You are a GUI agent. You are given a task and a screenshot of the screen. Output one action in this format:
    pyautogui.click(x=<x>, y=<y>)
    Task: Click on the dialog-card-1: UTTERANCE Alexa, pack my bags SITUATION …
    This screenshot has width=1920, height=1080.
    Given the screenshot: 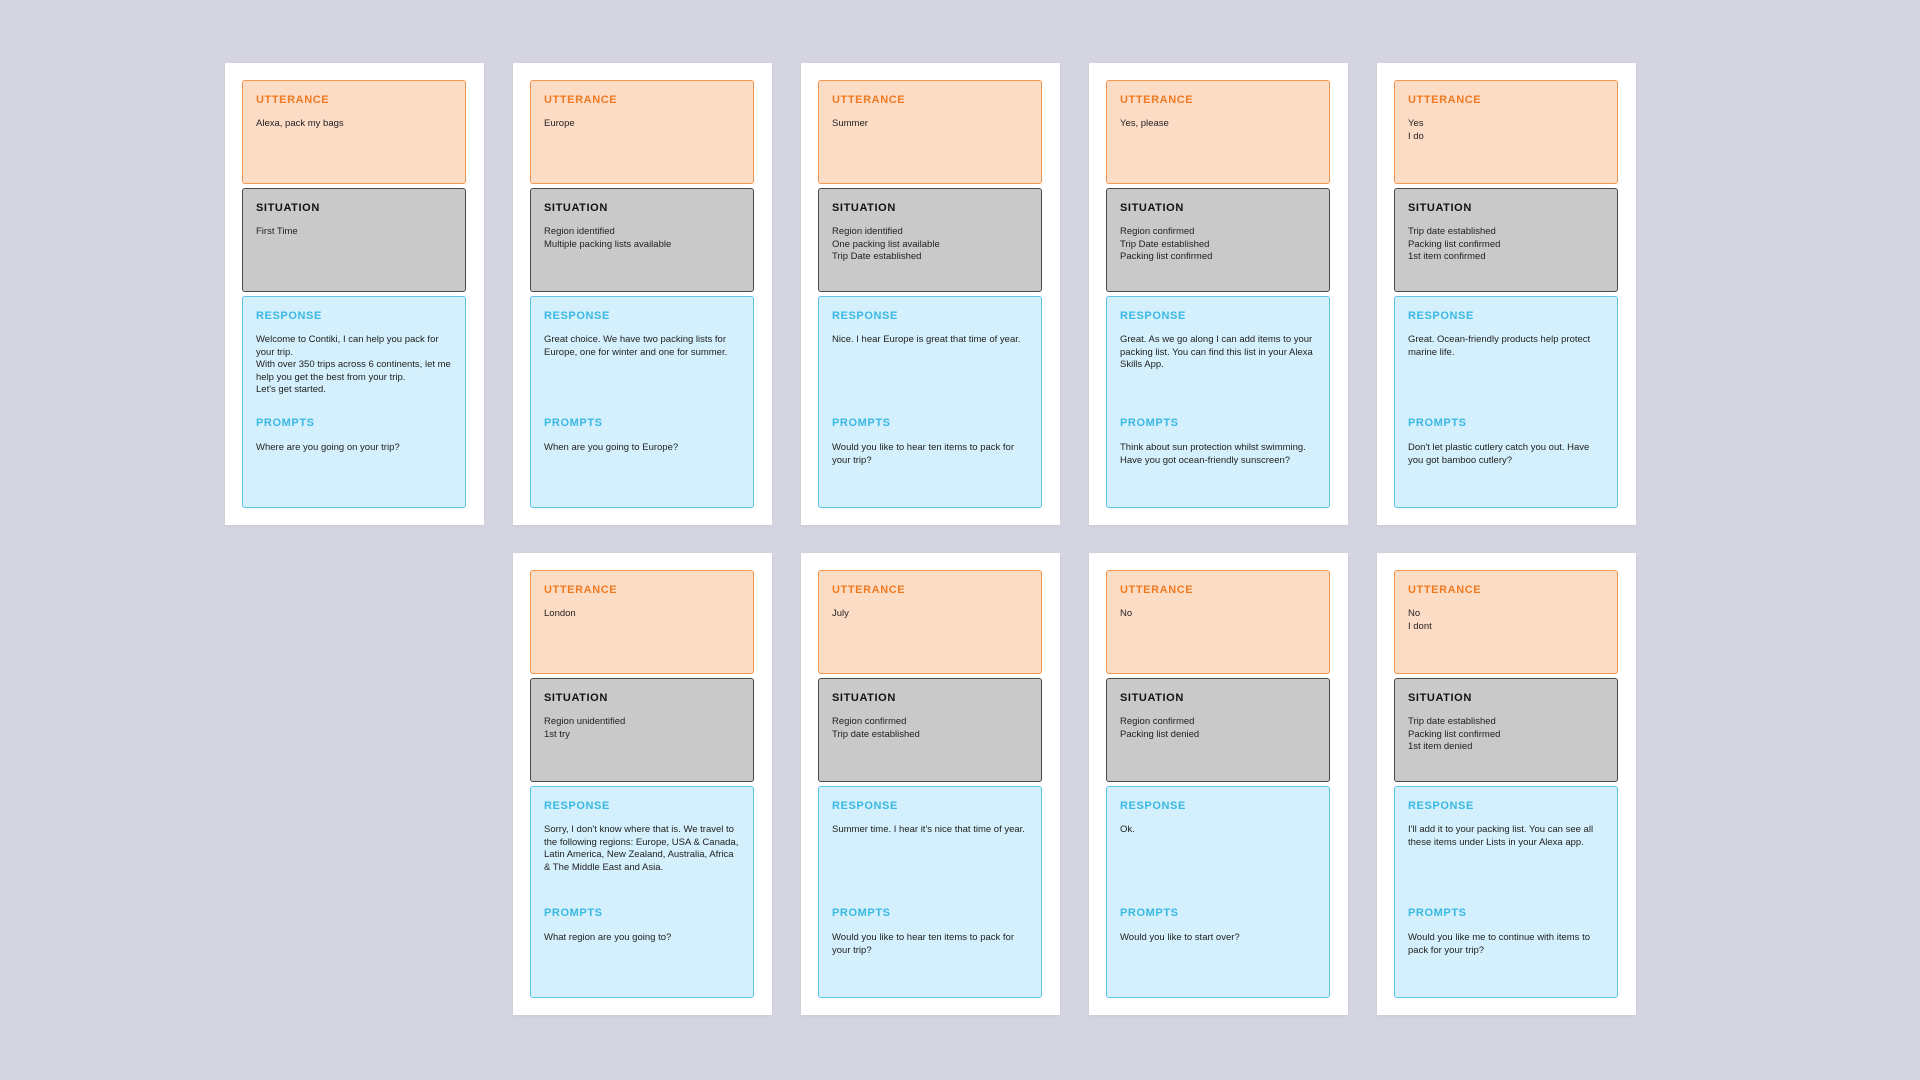 What is the action you would take?
    pyautogui.click(x=354, y=294)
    